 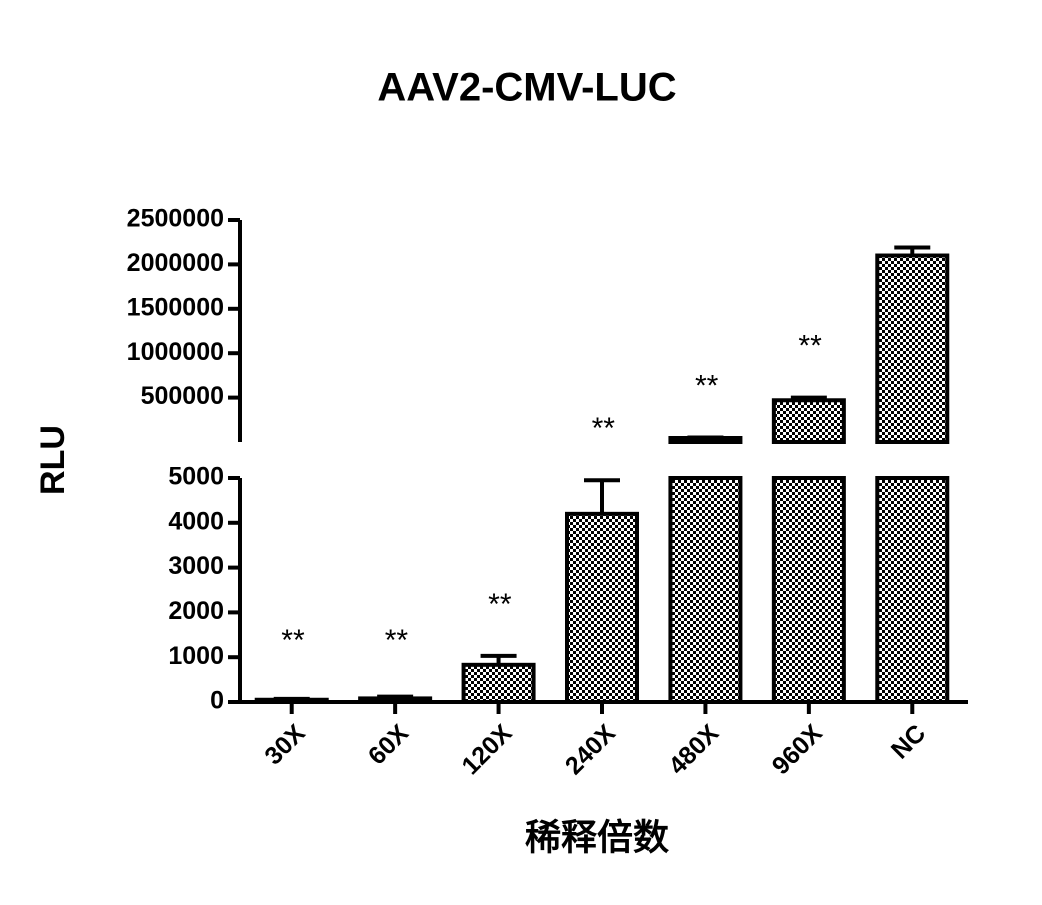 What do you see at coordinates (526, 88) in the screenshot?
I see `chart-title: AAV2-CMV-LUC` at bounding box center [526, 88].